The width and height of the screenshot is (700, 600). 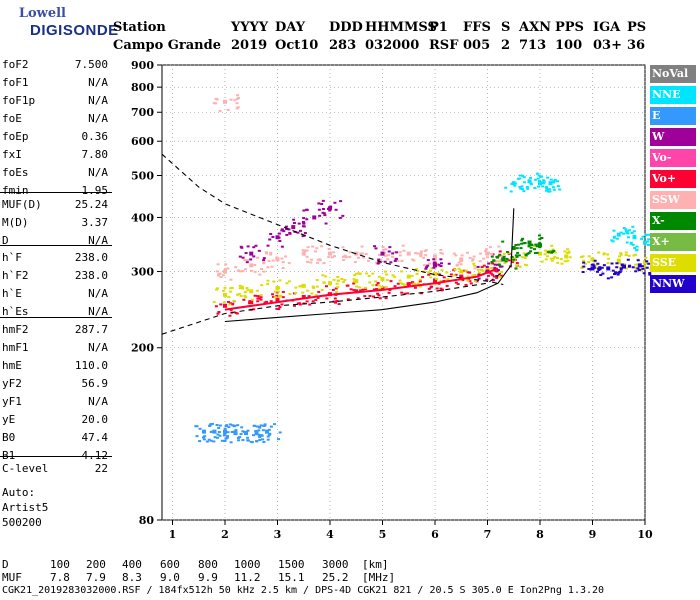 I want to click on header-value-axn: 713, so click(x=533, y=45).